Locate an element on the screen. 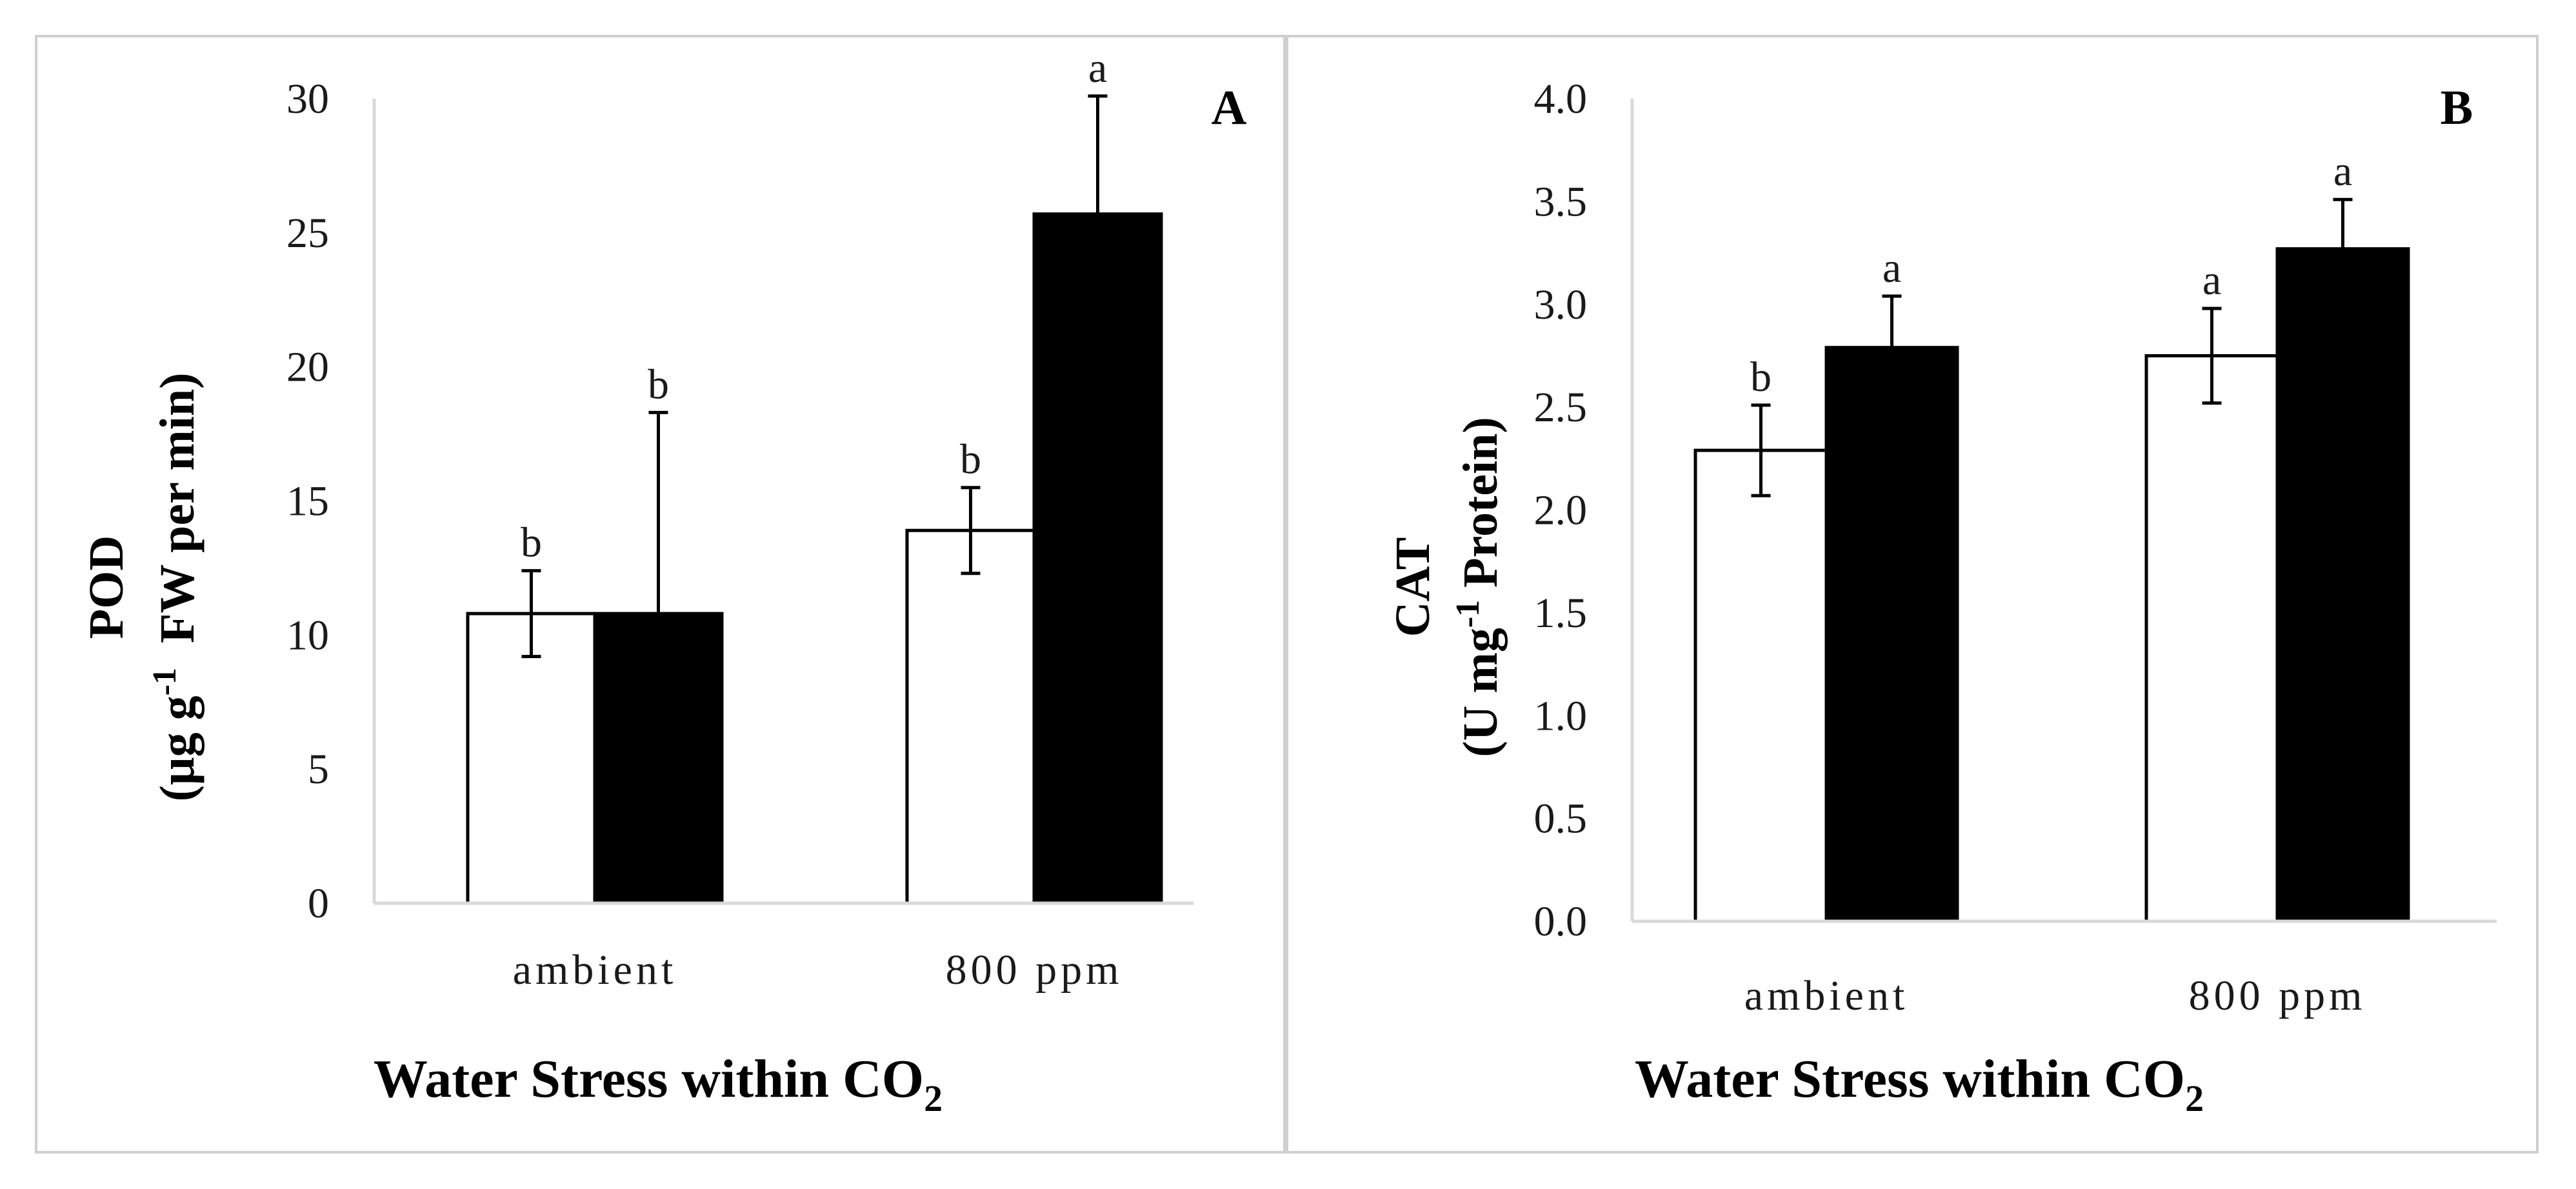  panel-a-category-label: 800 ppm is located at coordinates (1034, 970).